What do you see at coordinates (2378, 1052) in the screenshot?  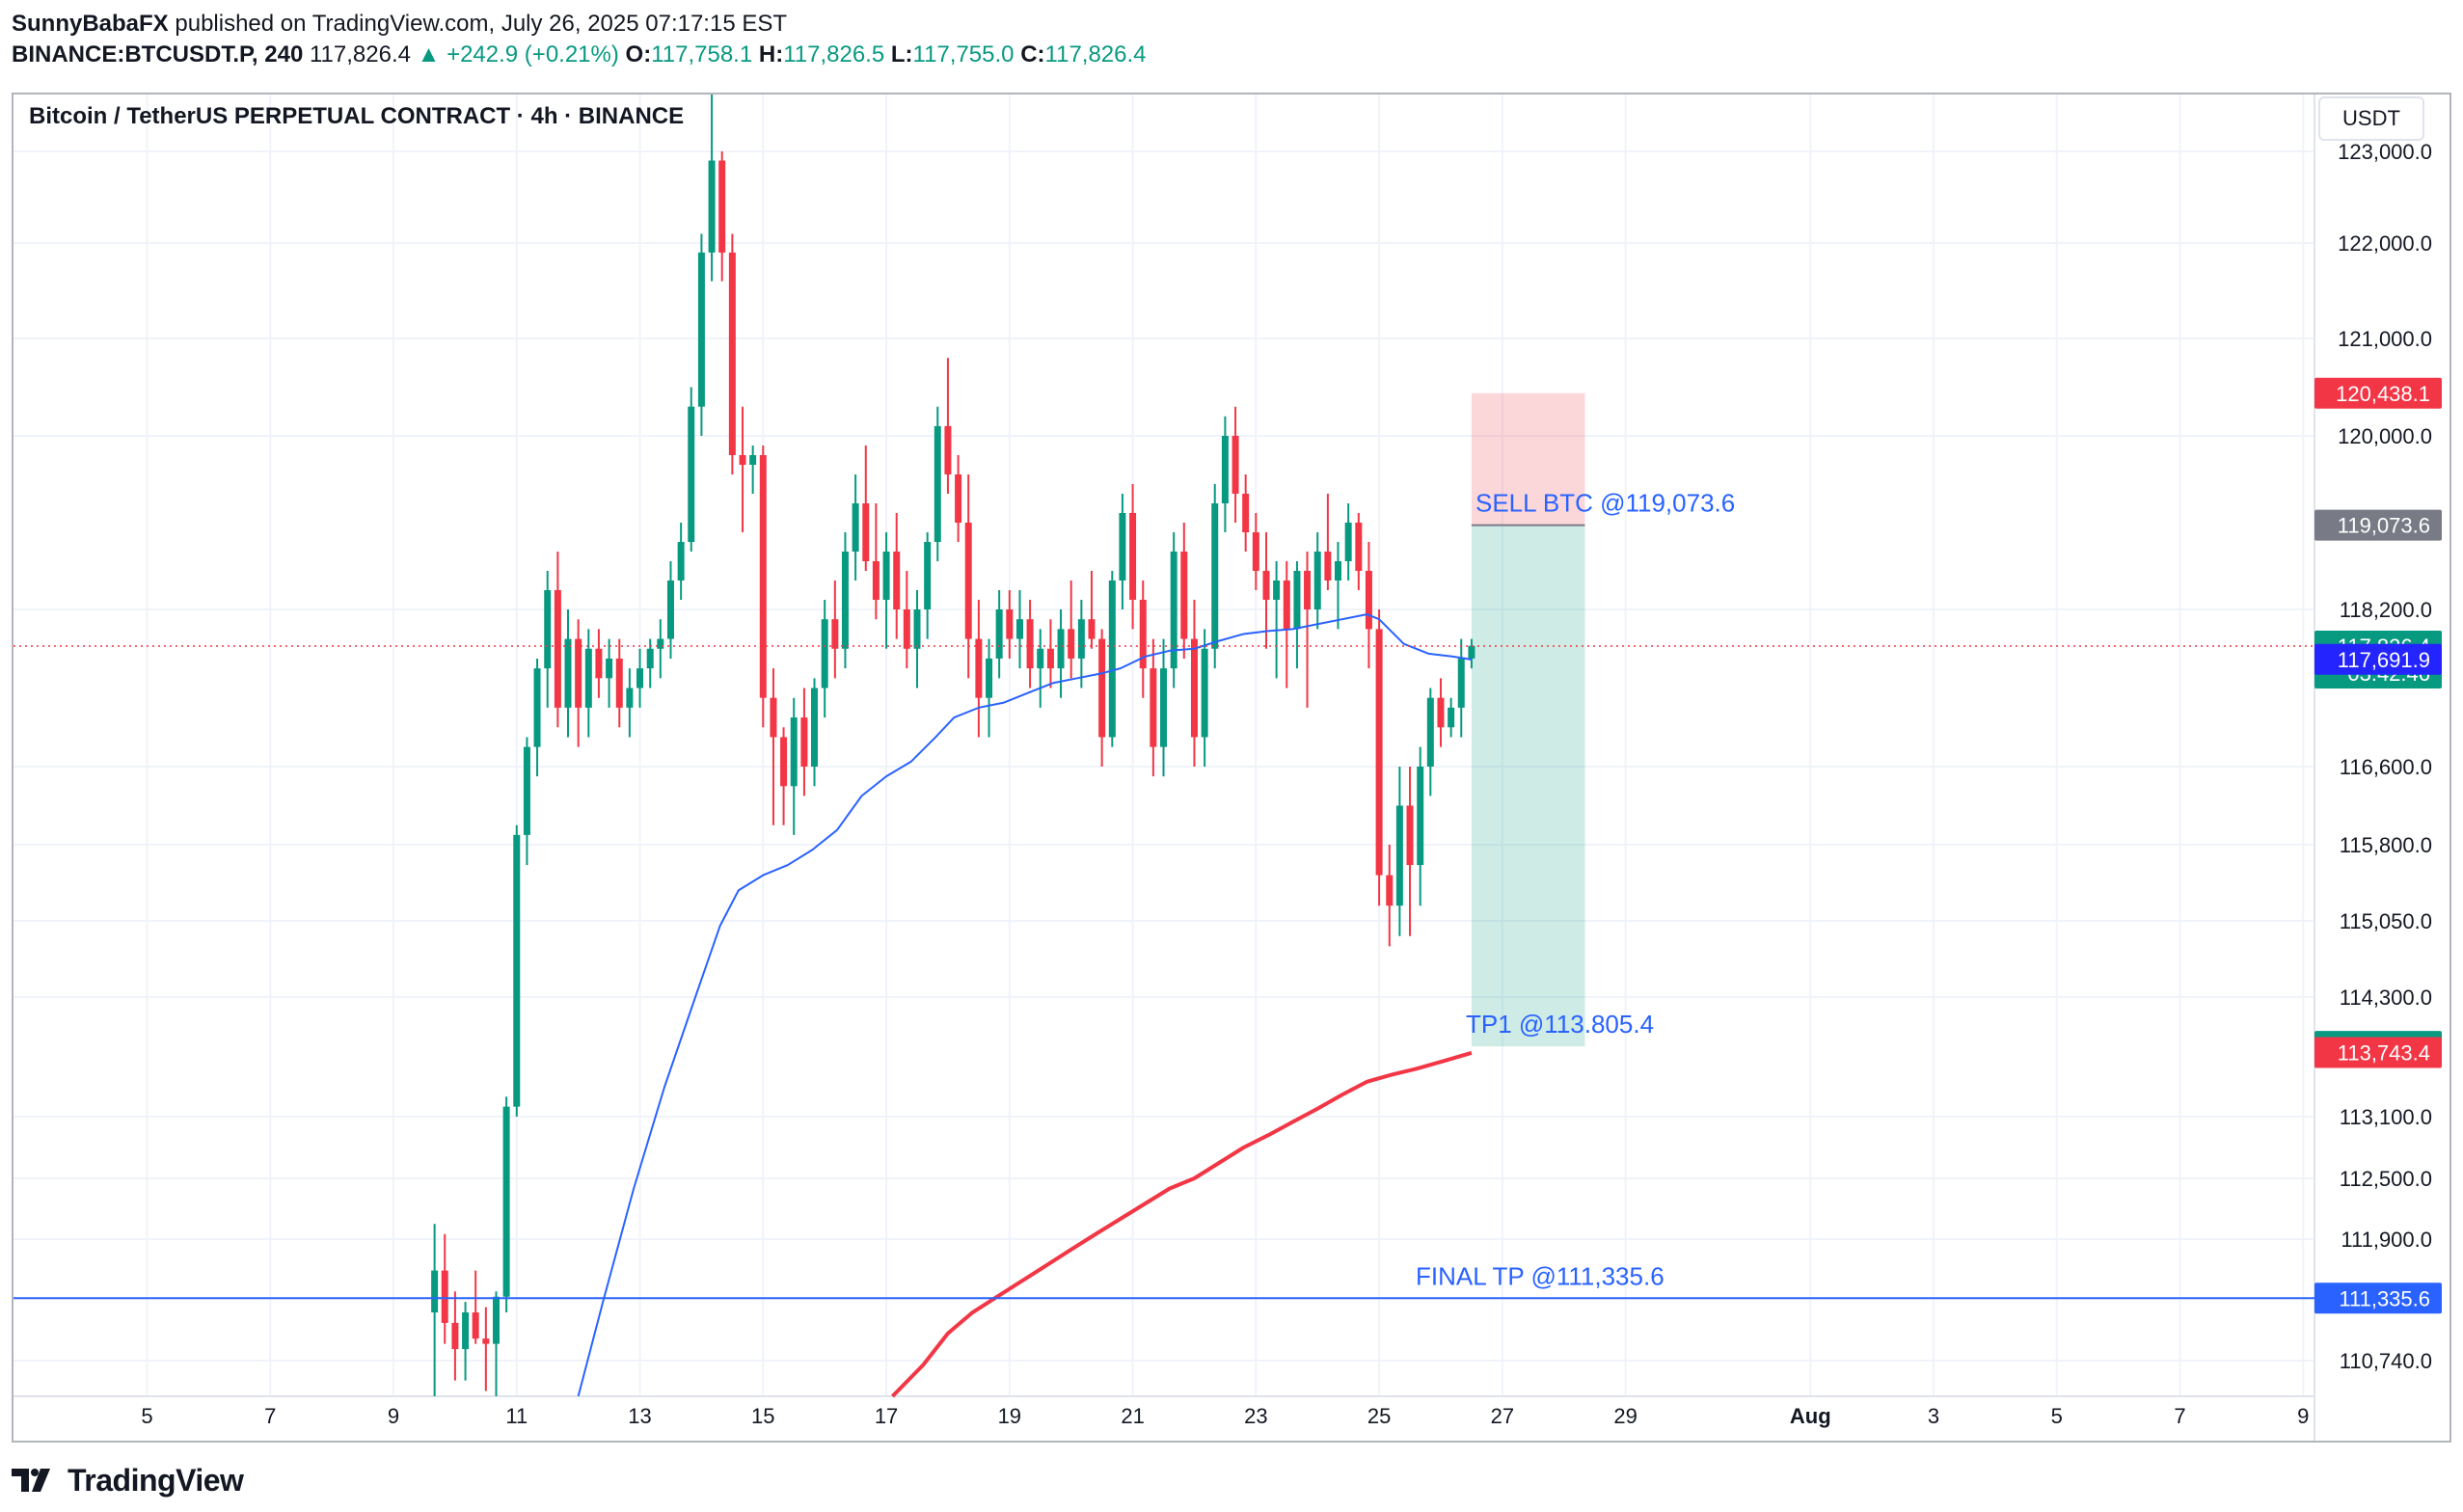 I see `price-label-ma_long: 113,743.4` at bounding box center [2378, 1052].